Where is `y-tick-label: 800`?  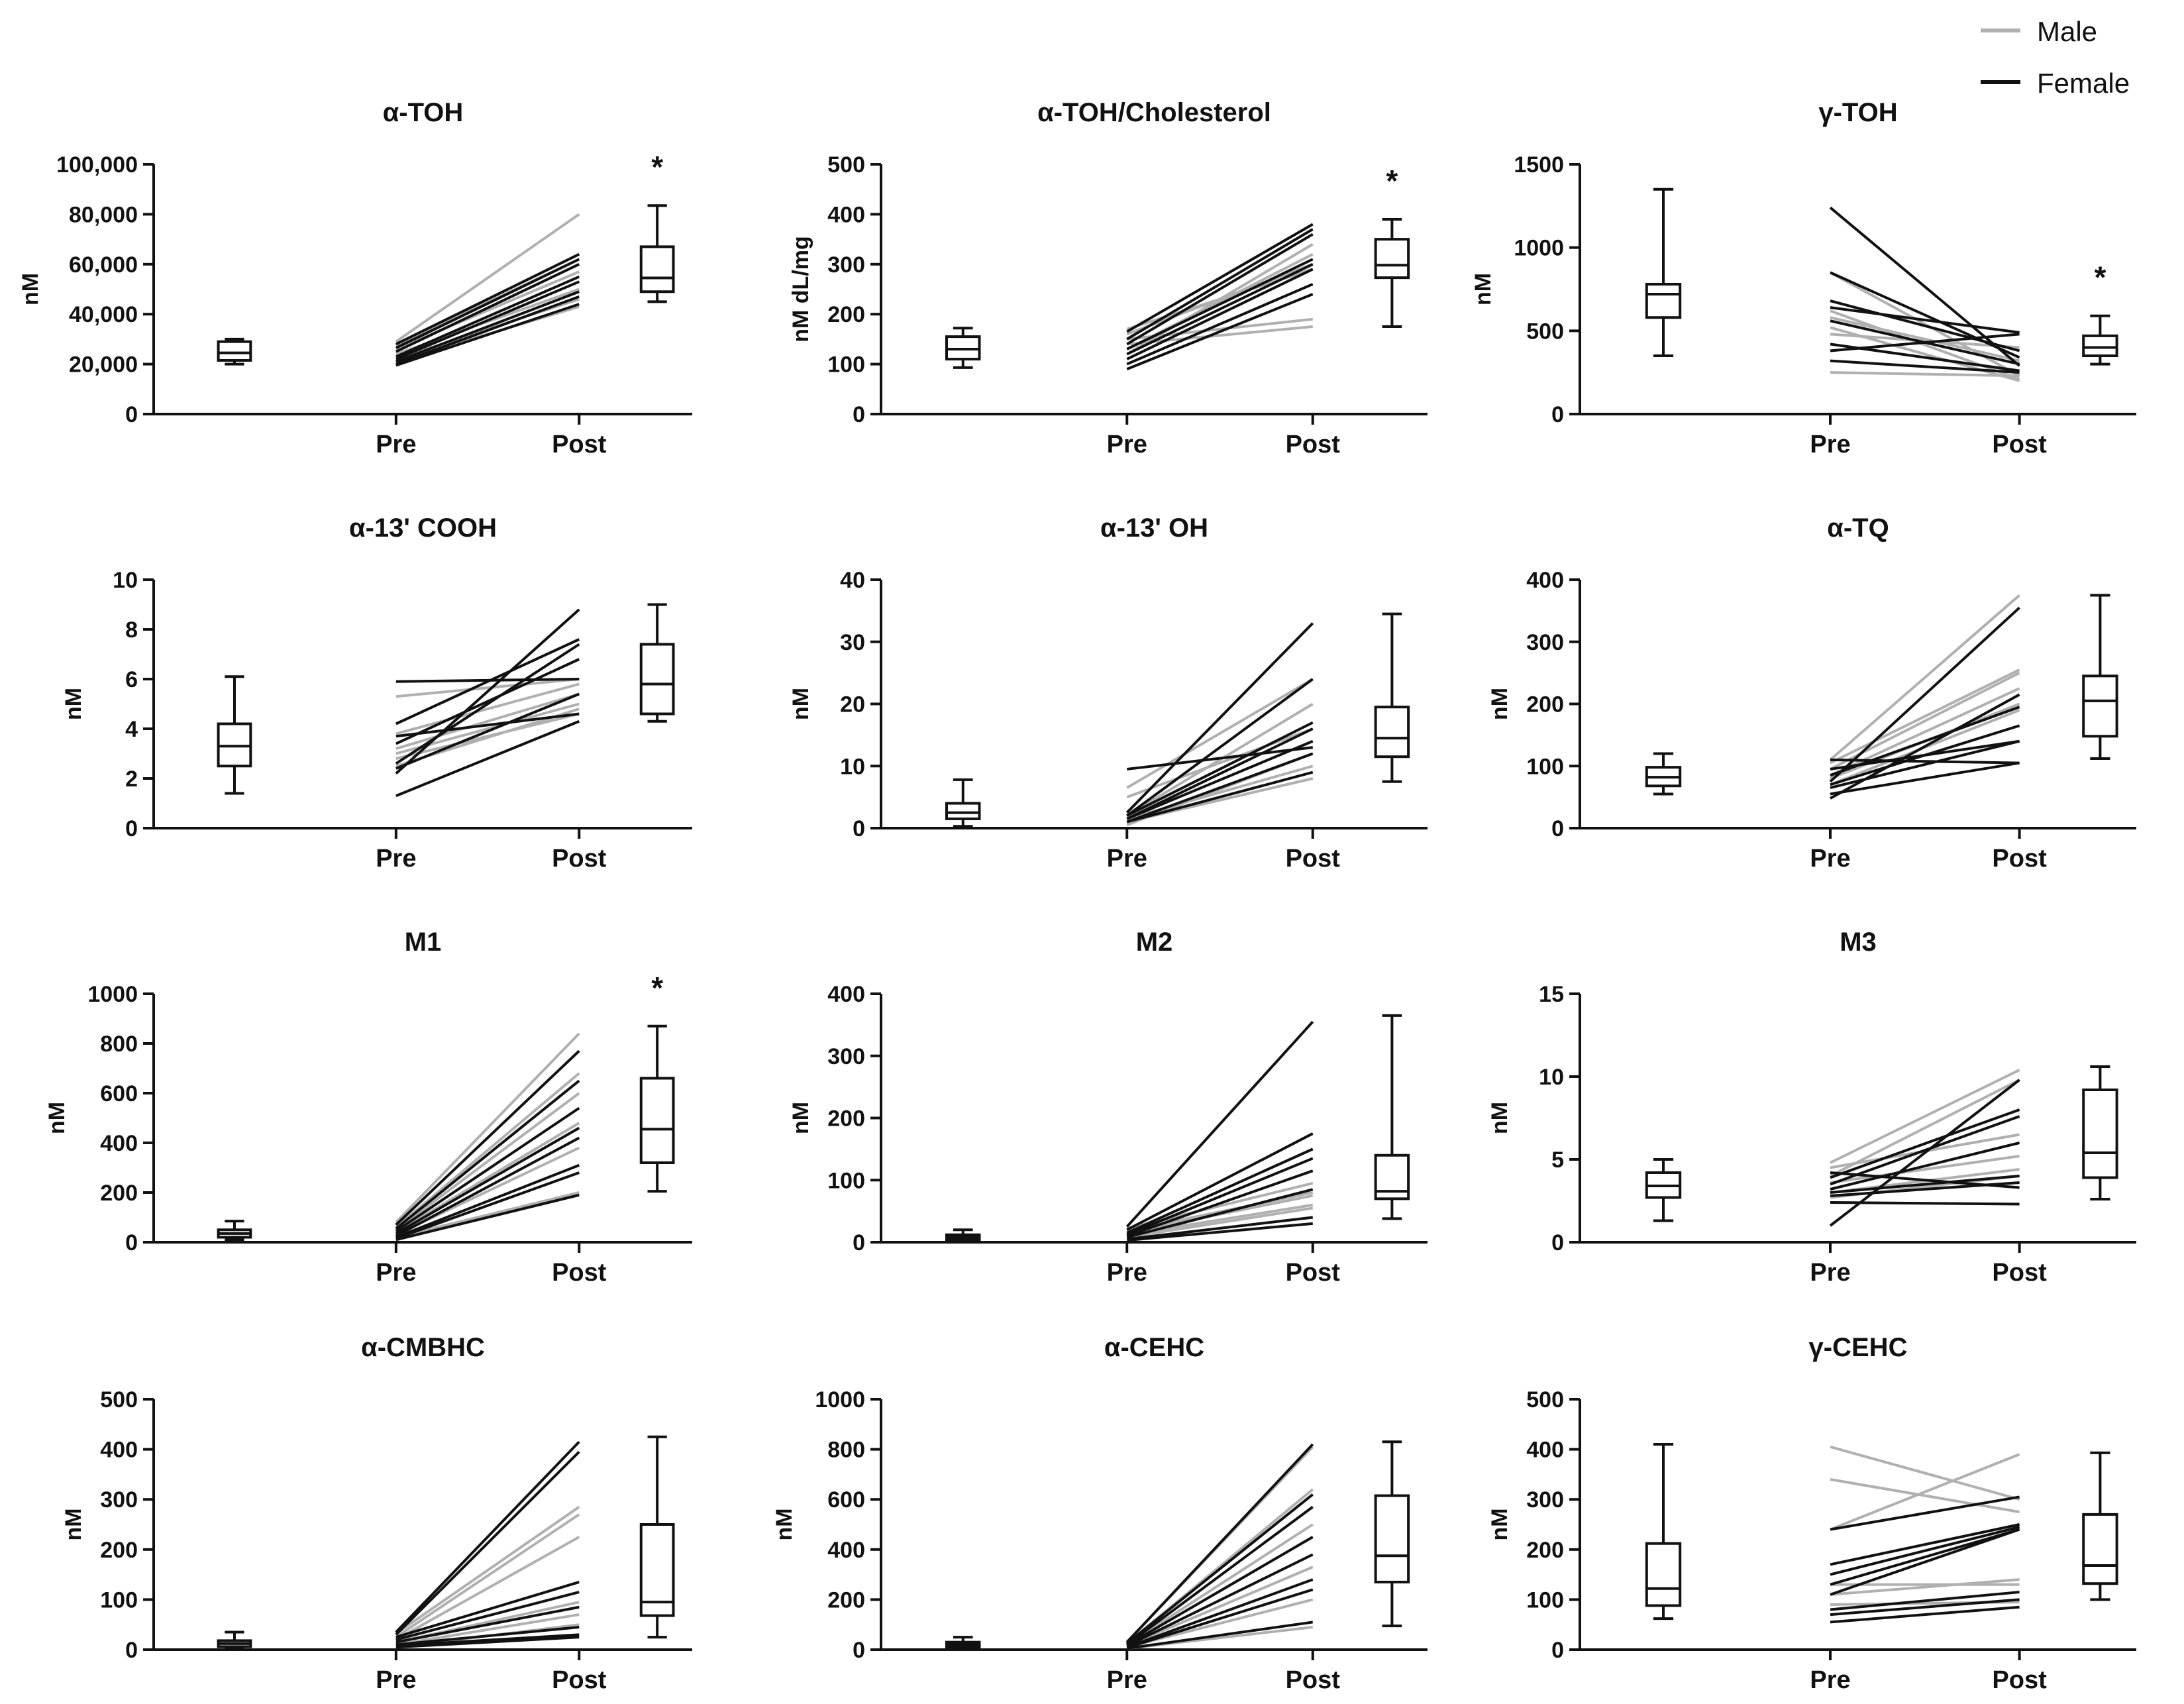
y-tick-label: 800 is located at coordinates (119, 1044).